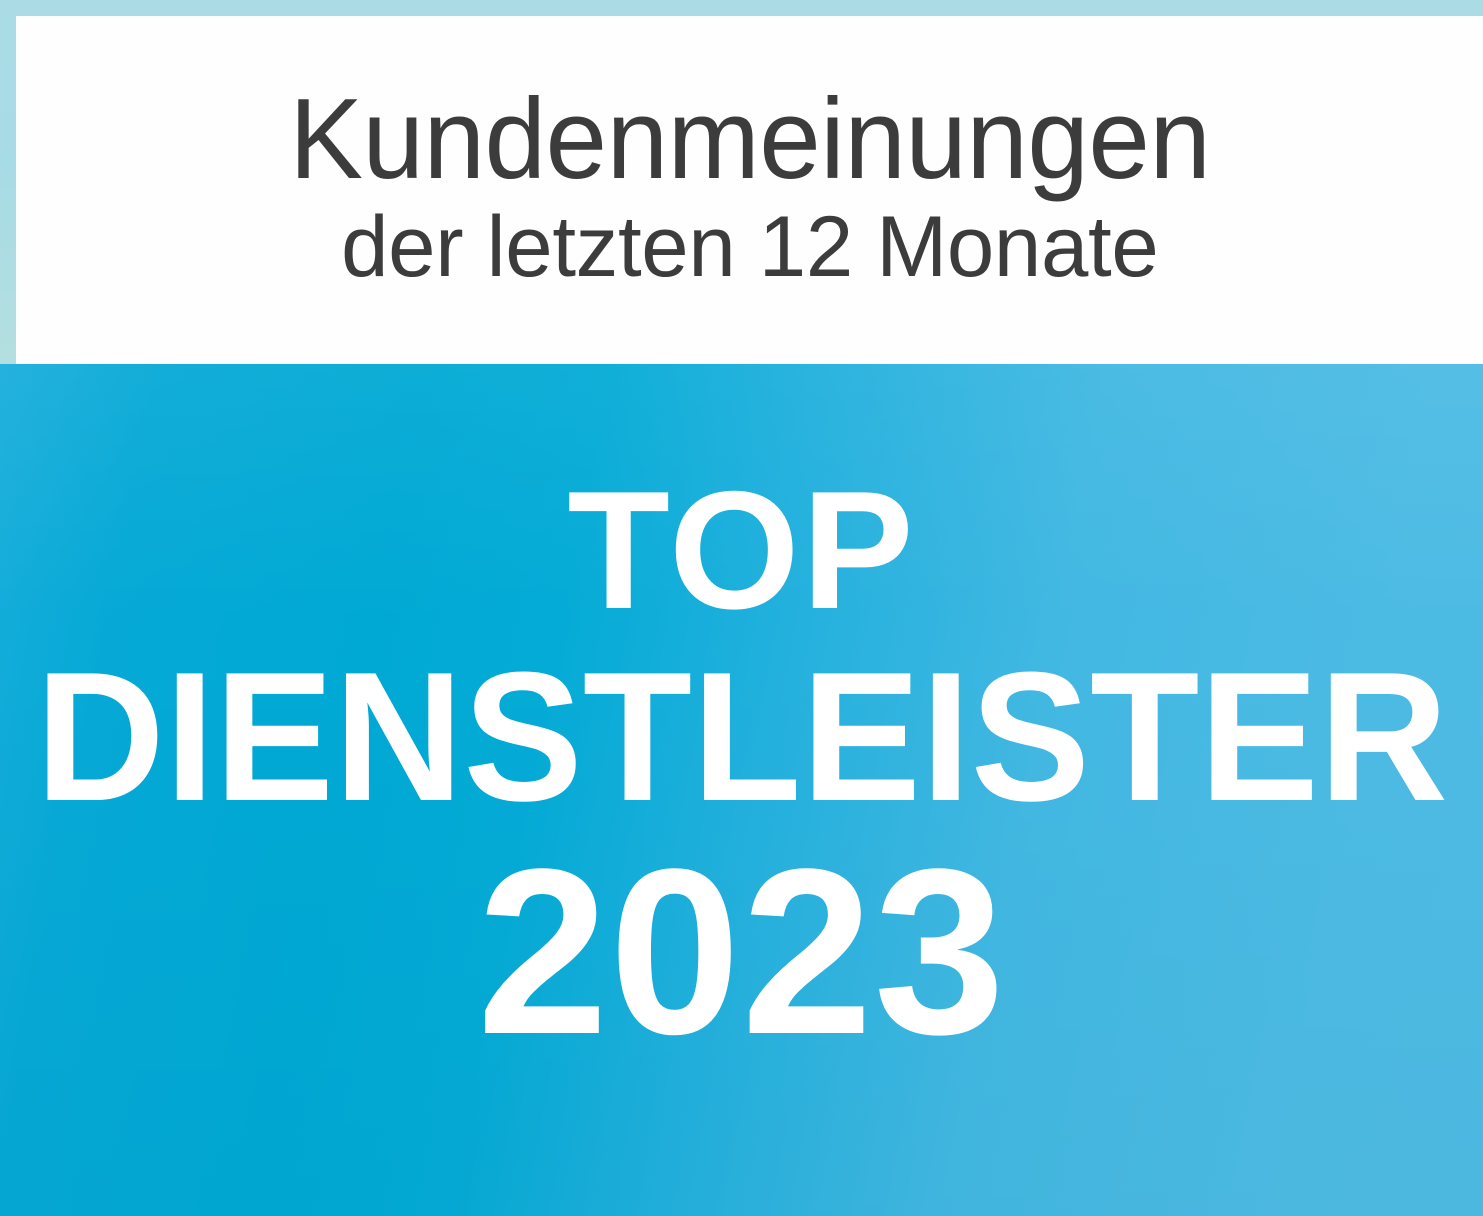  What do you see at coordinates (749, 246) in the screenshot?
I see `page-subtitle: der letzten 12 Monate` at bounding box center [749, 246].